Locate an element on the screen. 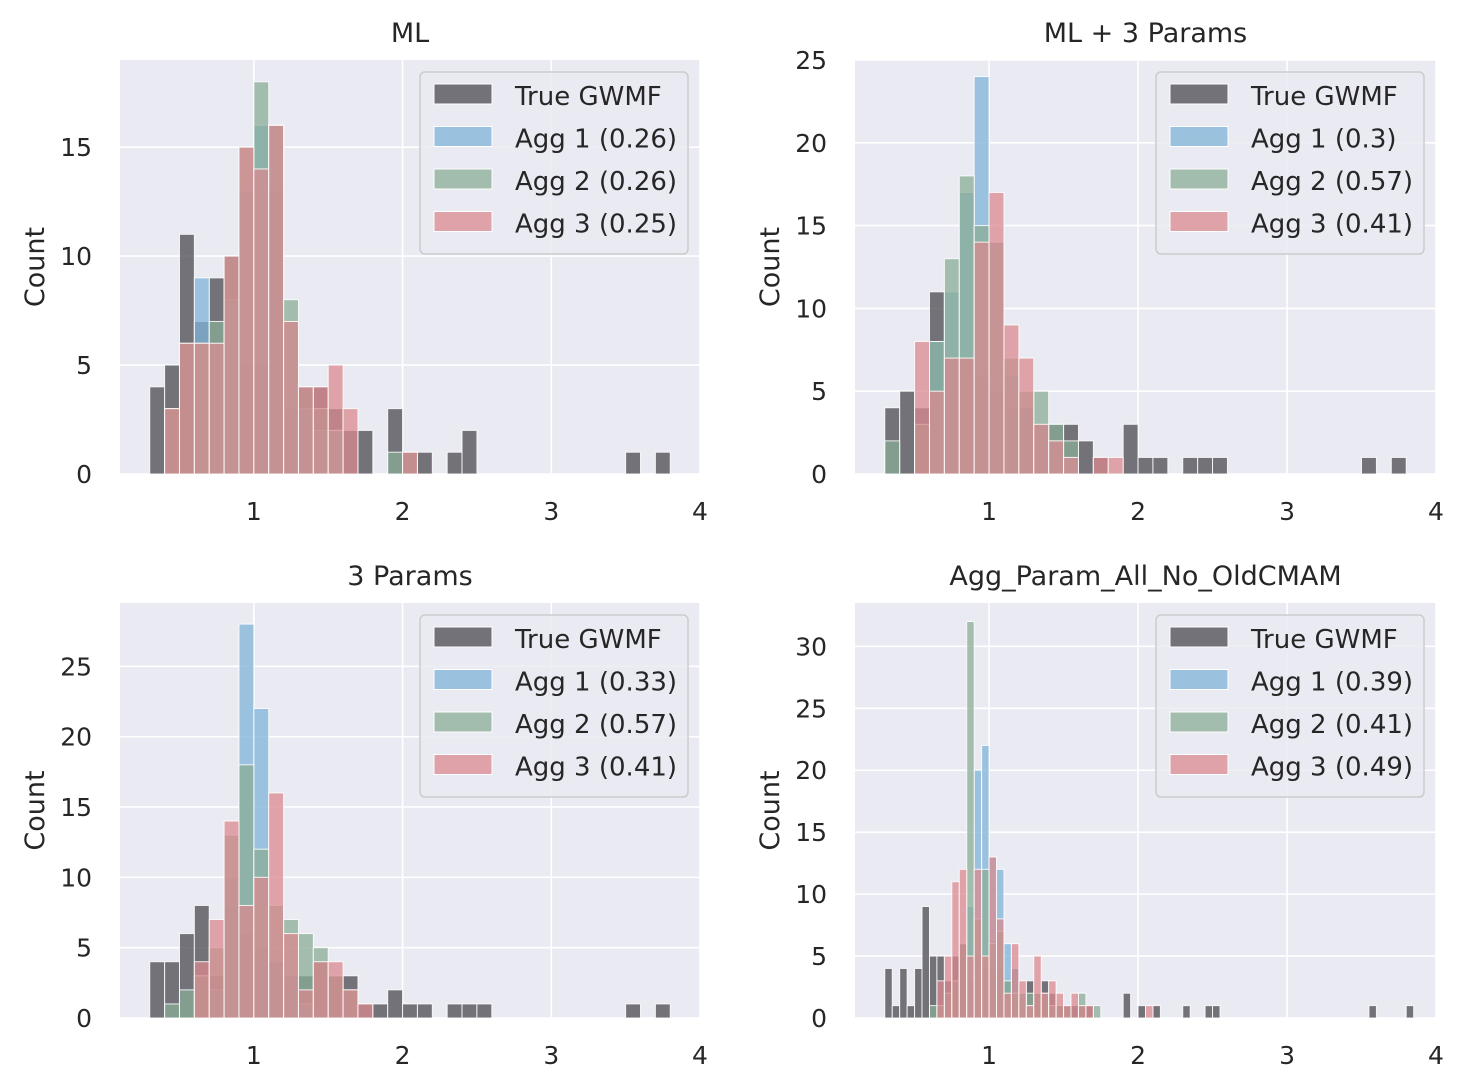  legend-entry: Agg 3 (0.25) is located at coordinates (596, 225).